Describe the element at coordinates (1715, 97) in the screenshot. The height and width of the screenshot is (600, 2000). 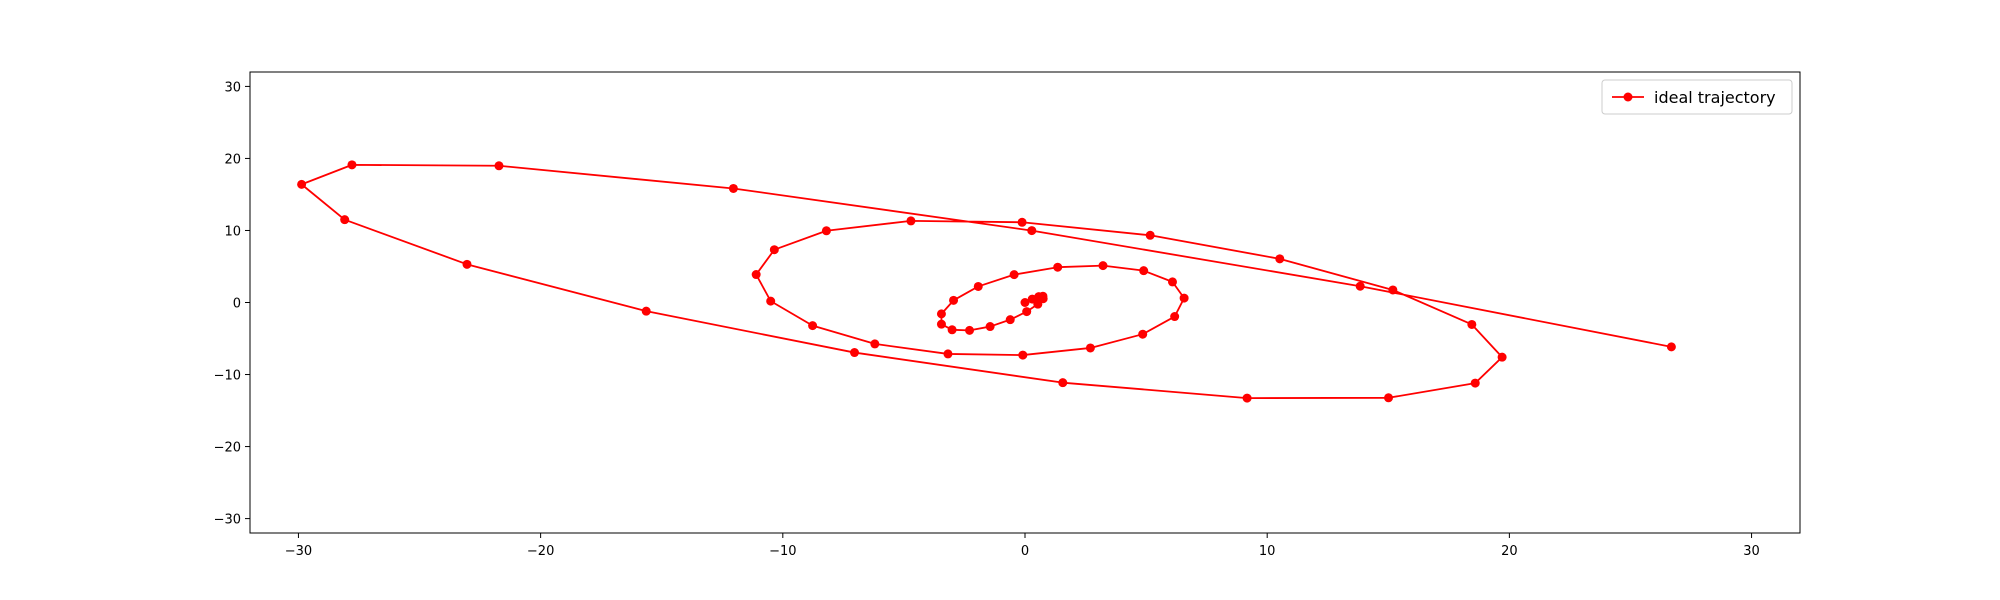
I see `legend-label: ideal trajectory` at that location.